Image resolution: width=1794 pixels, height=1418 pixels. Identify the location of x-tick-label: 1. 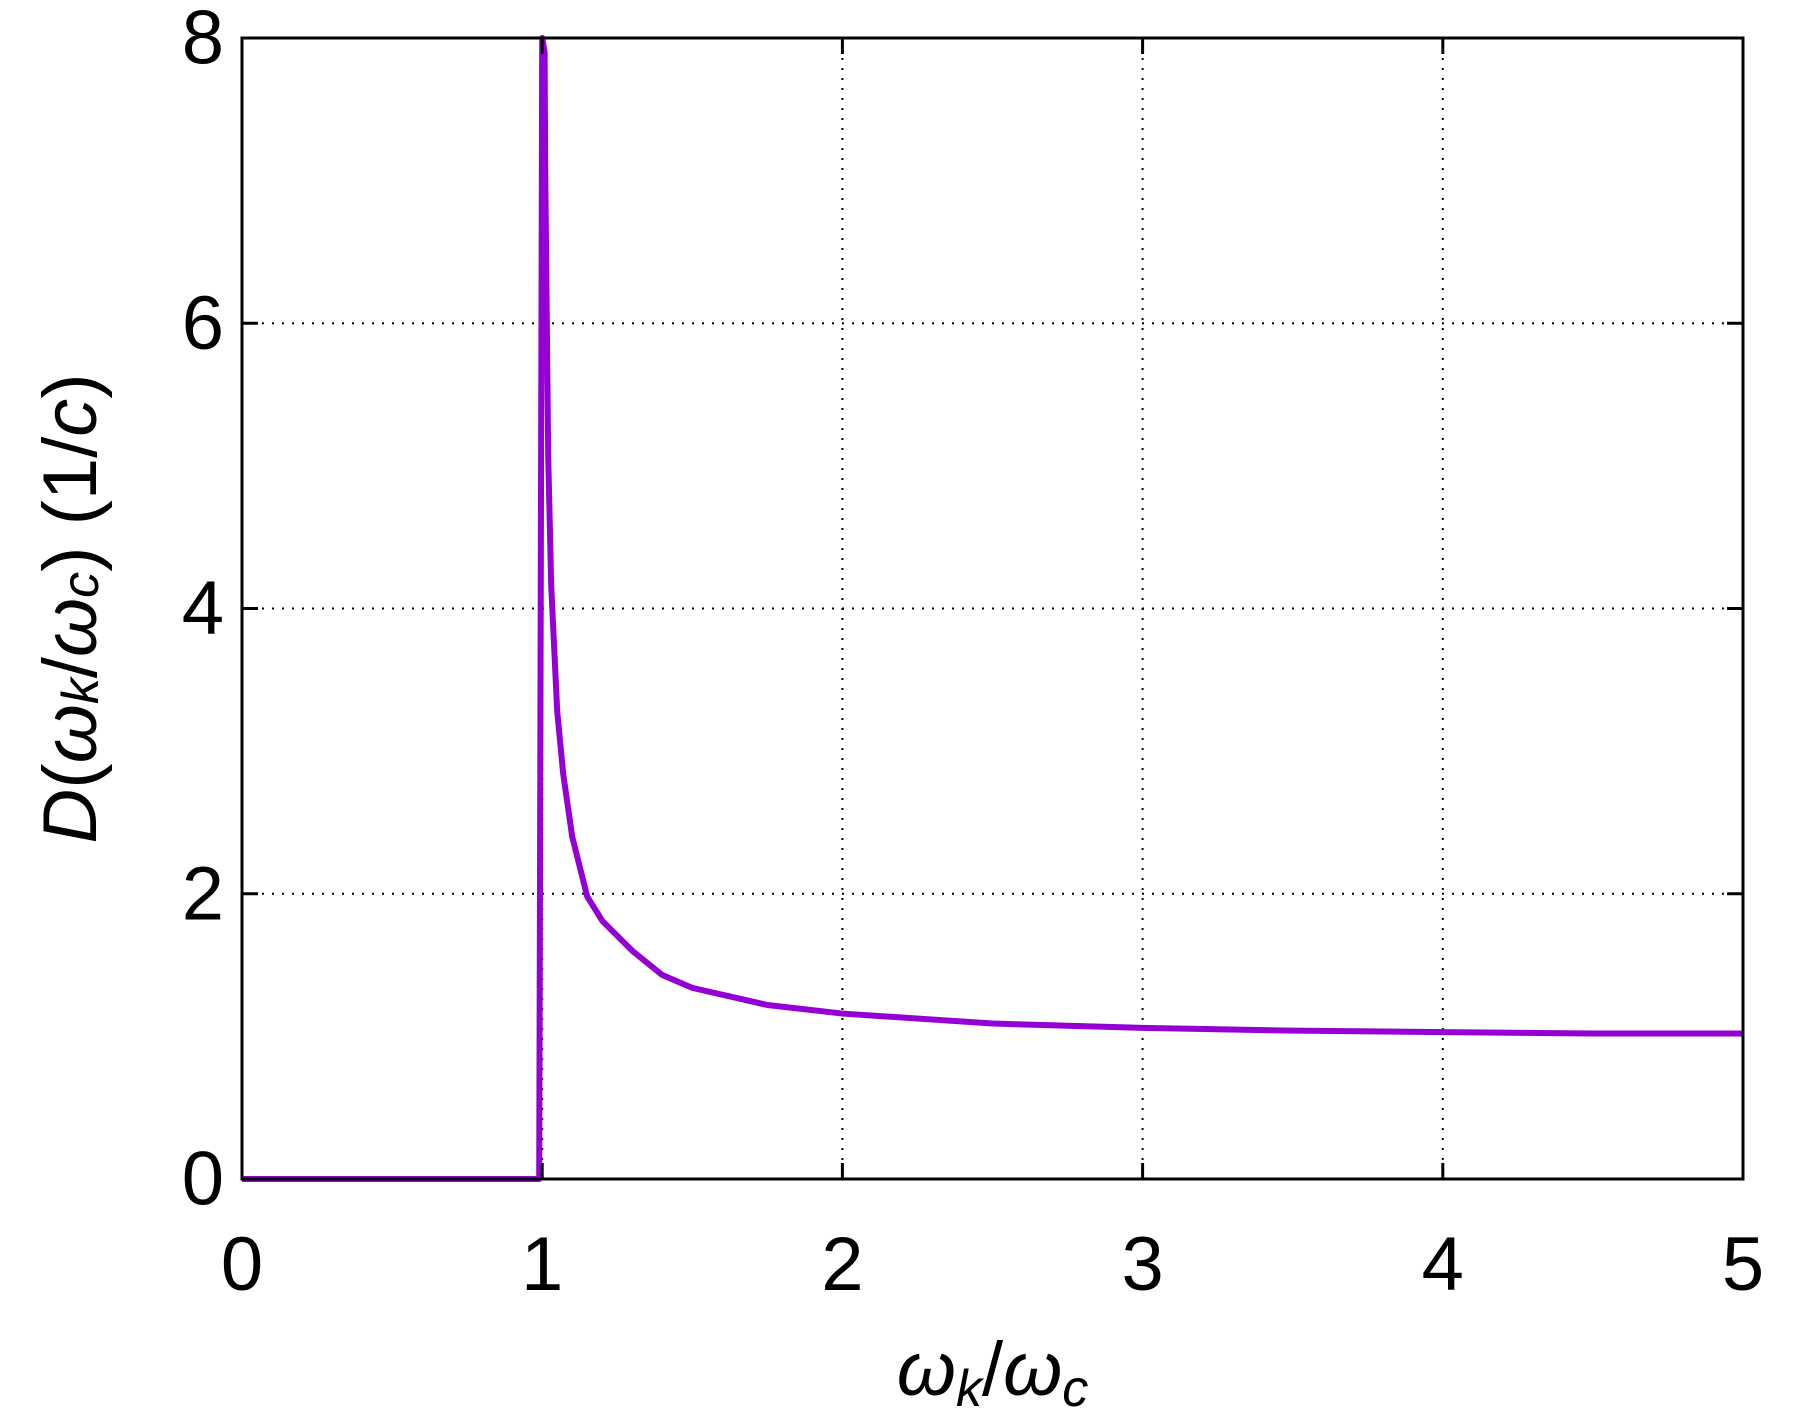
(542, 1264).